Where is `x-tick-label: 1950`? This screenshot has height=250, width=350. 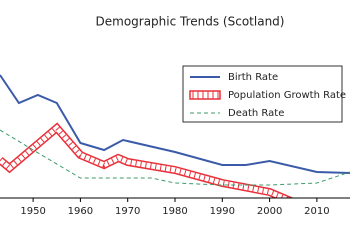 x-tick-label: 1950 is located at coordinates (32, 211).